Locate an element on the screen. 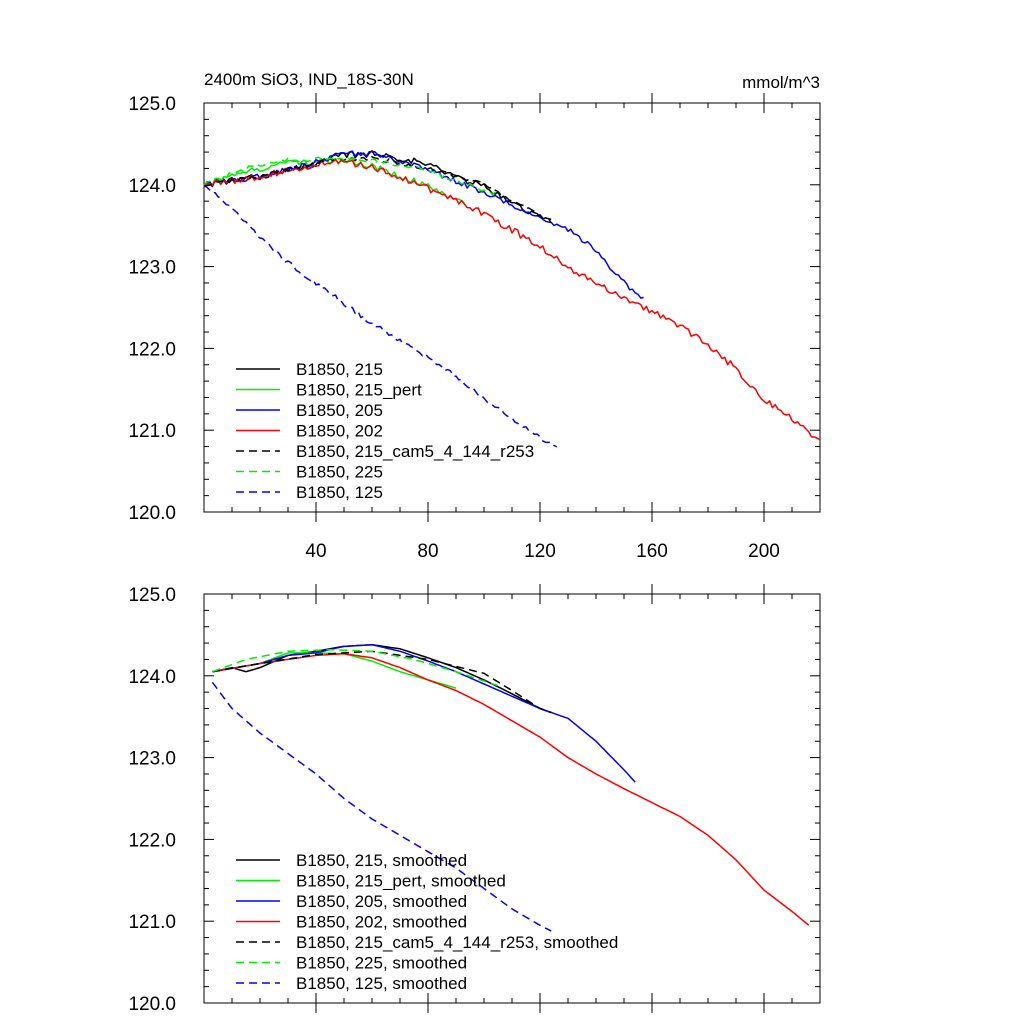 This screenshot has height=1024, width=1024. legend-label: B1850, 125, smoothed is located at coordinates (381, 983).